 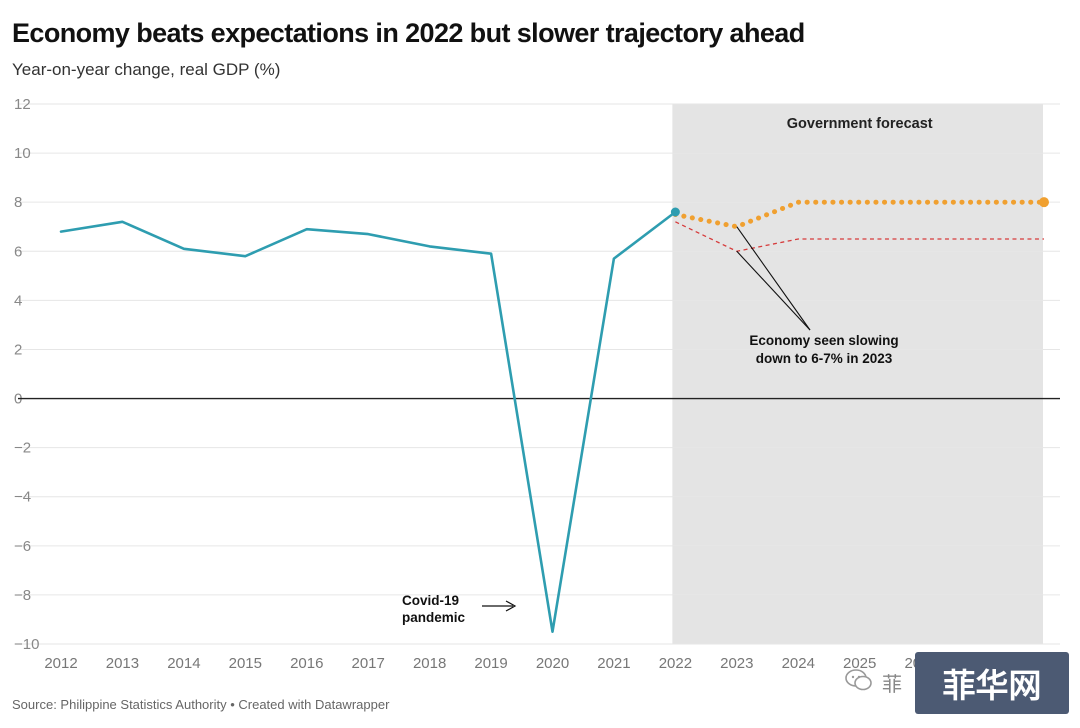 What do you see at coordinates (858, 680) in the screenshot?
I see `chat-bubble-icon` at bounding box center [858, 680].